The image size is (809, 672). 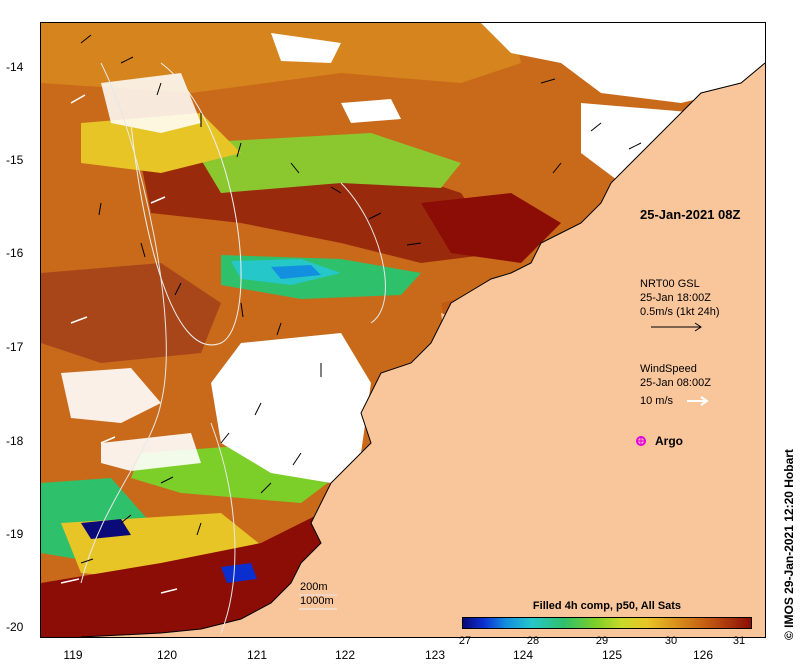 I want to click on lon-label: 119, so click(x=73, y=655).